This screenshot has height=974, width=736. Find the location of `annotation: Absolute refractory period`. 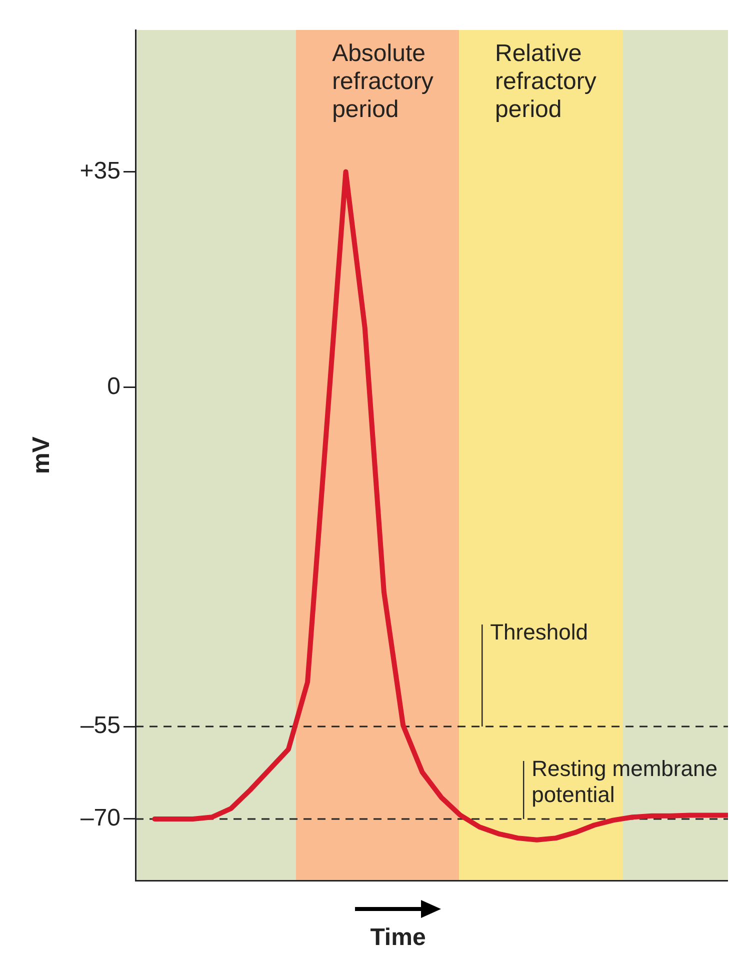

annotation: Absolute refractory period is located at coordinates (383, 82).